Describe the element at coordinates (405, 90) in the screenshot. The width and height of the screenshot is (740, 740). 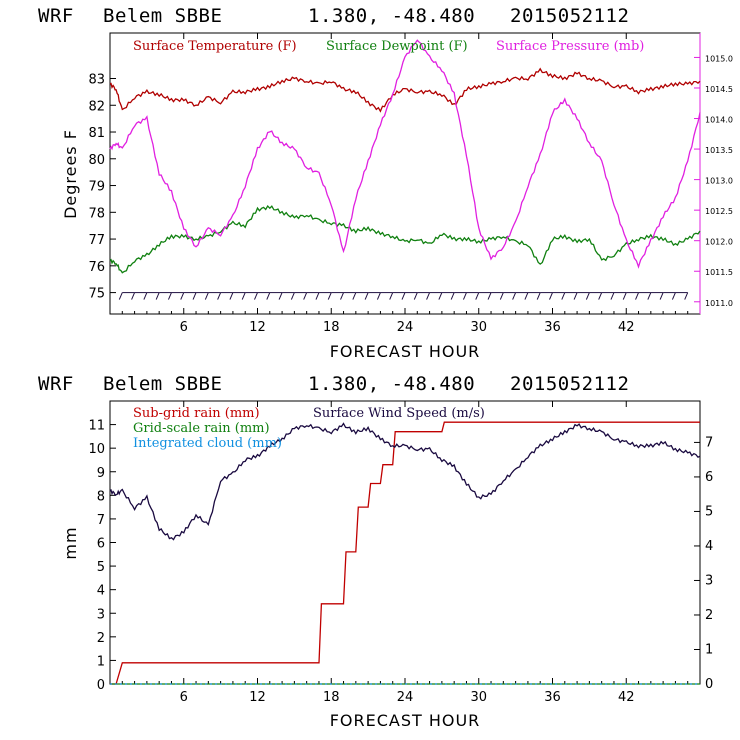
I see `series-line-surface-temperature-f` at that location.